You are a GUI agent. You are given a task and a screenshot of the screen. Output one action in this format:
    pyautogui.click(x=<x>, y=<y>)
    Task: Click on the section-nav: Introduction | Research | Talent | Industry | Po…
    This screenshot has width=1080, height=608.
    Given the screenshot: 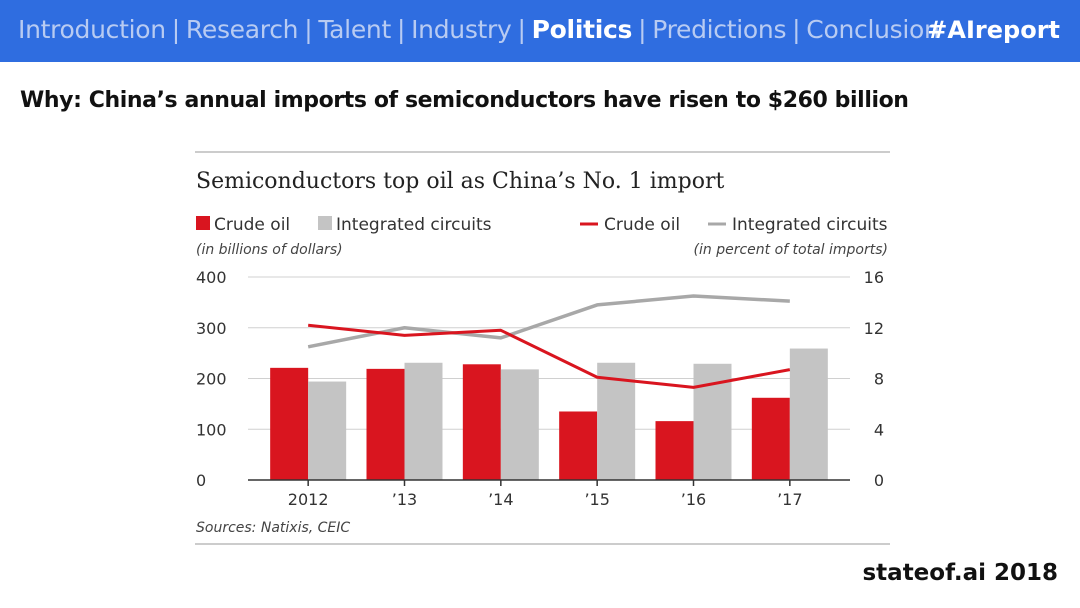 What is the action you would take?
    pyautogui.click(x=479, y=29)
    